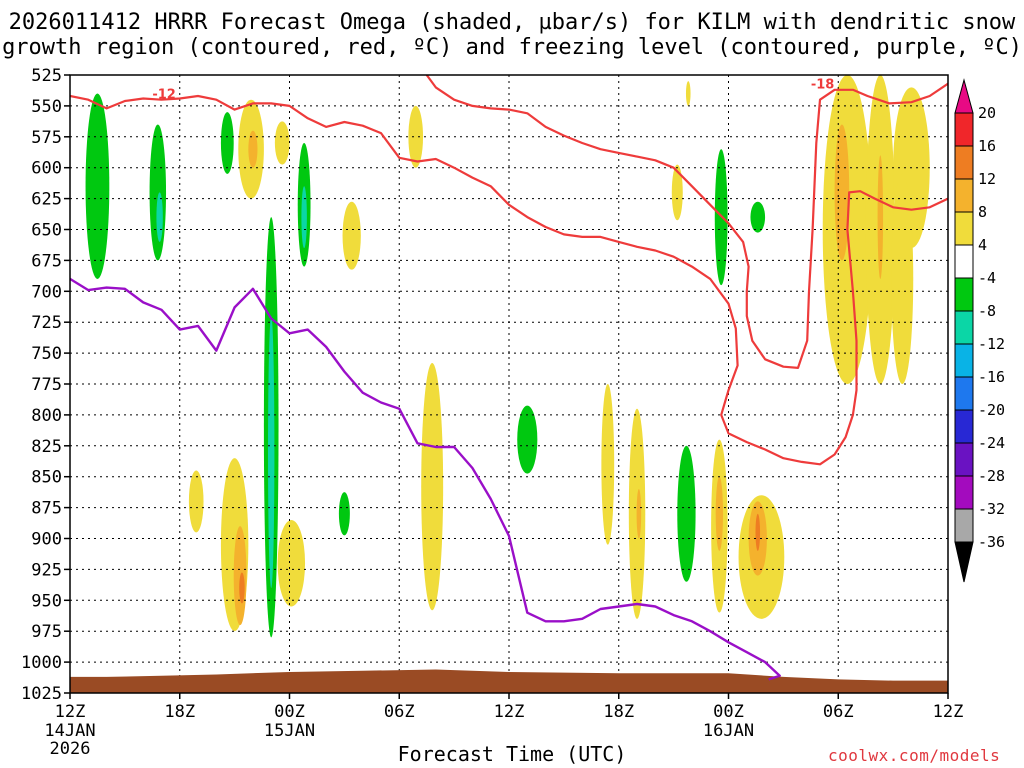 Image resolution: width=1024 pixels, height=768 pixels. I want to click on colorbar-label: 4, so click(982, 245).